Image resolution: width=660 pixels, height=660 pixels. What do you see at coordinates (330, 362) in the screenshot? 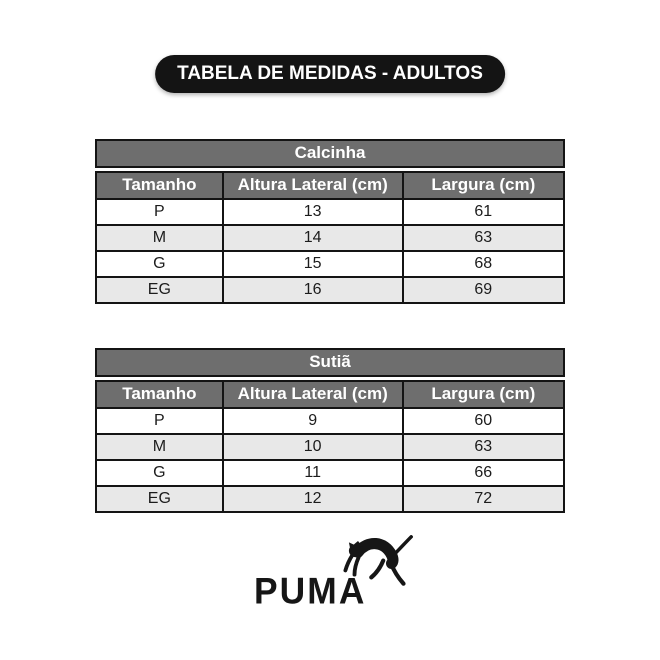
I see `table-title-sutia: Sutiã` at bounding box center [330, 362].